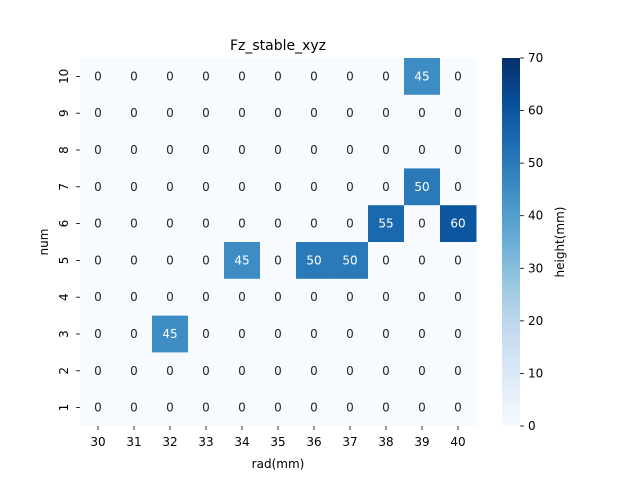 The width and height of the screenshot is (640, 480). Describe the element at coordinates (169, 442) in the screenshot. I see `x-tick-label: 32` at that location.